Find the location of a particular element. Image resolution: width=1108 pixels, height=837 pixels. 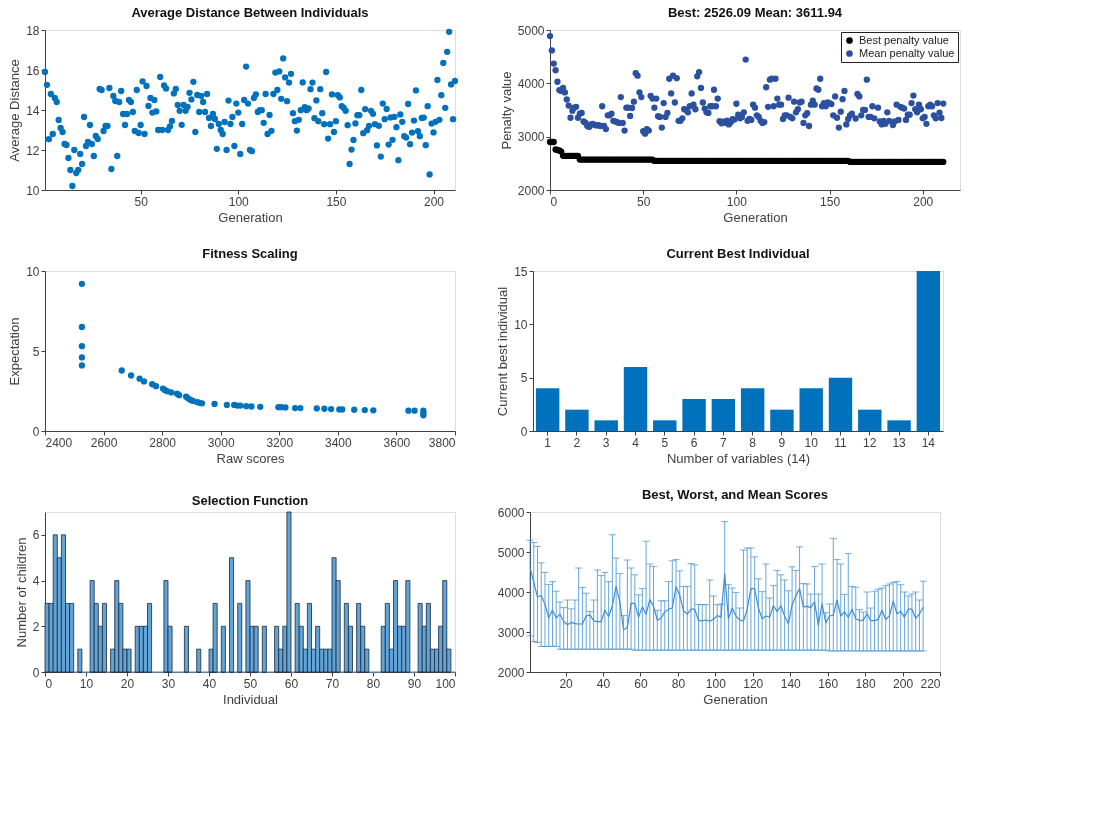

x-tick-label: 11 is located at coordinates (841, 442).